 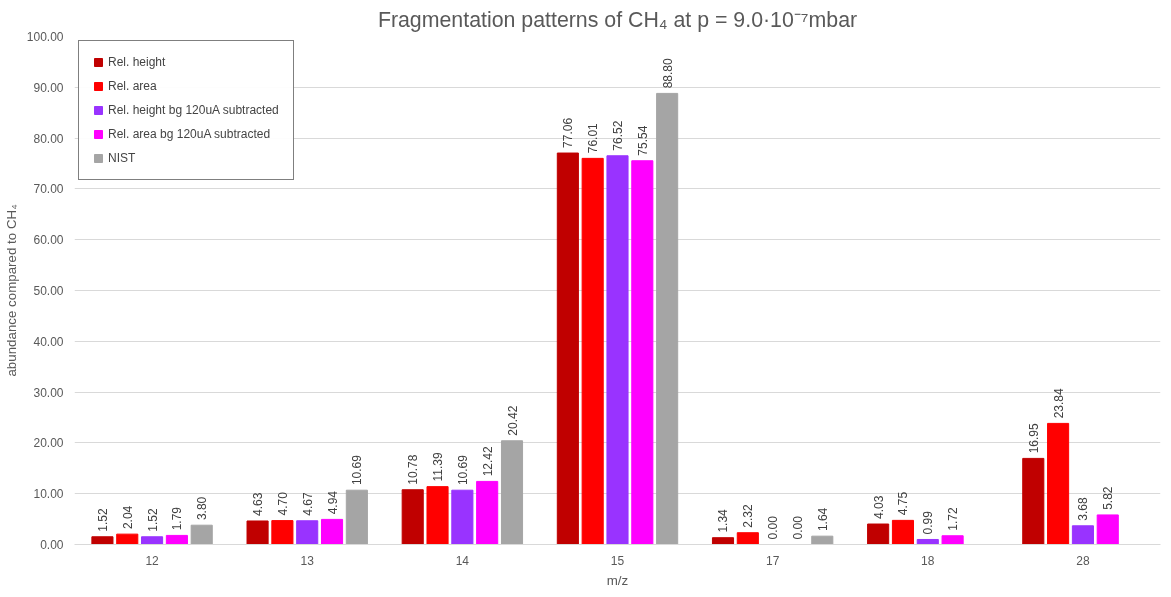 What do you see at coordinates (48, 240) in the screenshot?
I see `y-tick-label: 60.00` at bounding box center [48, 240].